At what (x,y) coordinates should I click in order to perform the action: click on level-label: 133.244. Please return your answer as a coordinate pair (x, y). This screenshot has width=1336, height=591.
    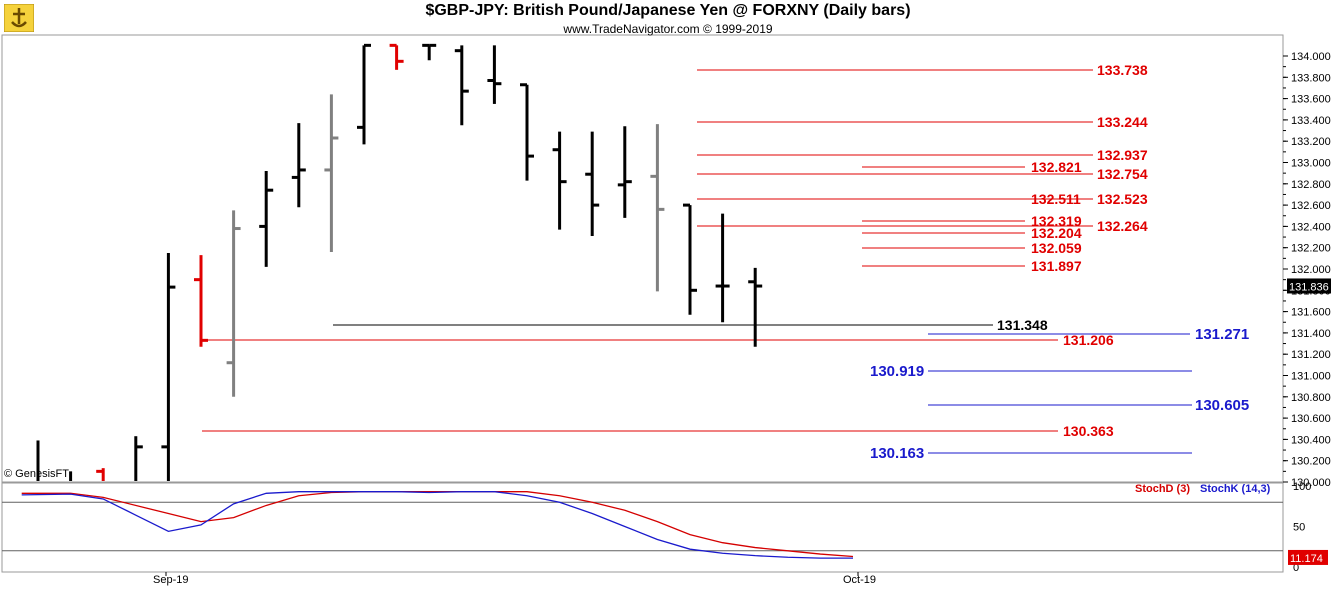
    Looking at the image, I should click on (1122, 122).